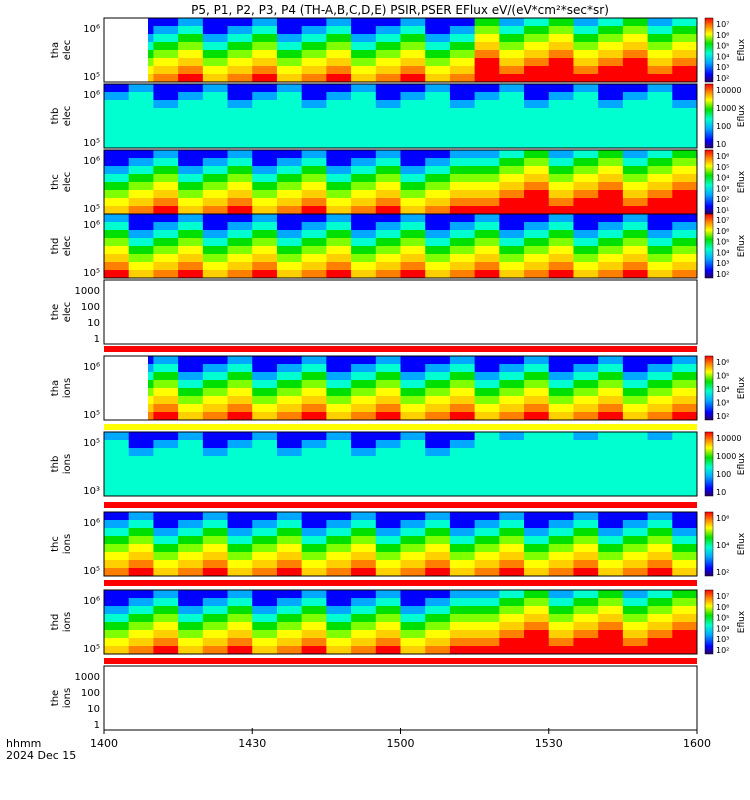 This screenshot has height=800, width=750. What do you see at coordinates (726, 108) in the screenshot?
I see `colorbar-tick-label: 1000` at bounding box center [726, 108].